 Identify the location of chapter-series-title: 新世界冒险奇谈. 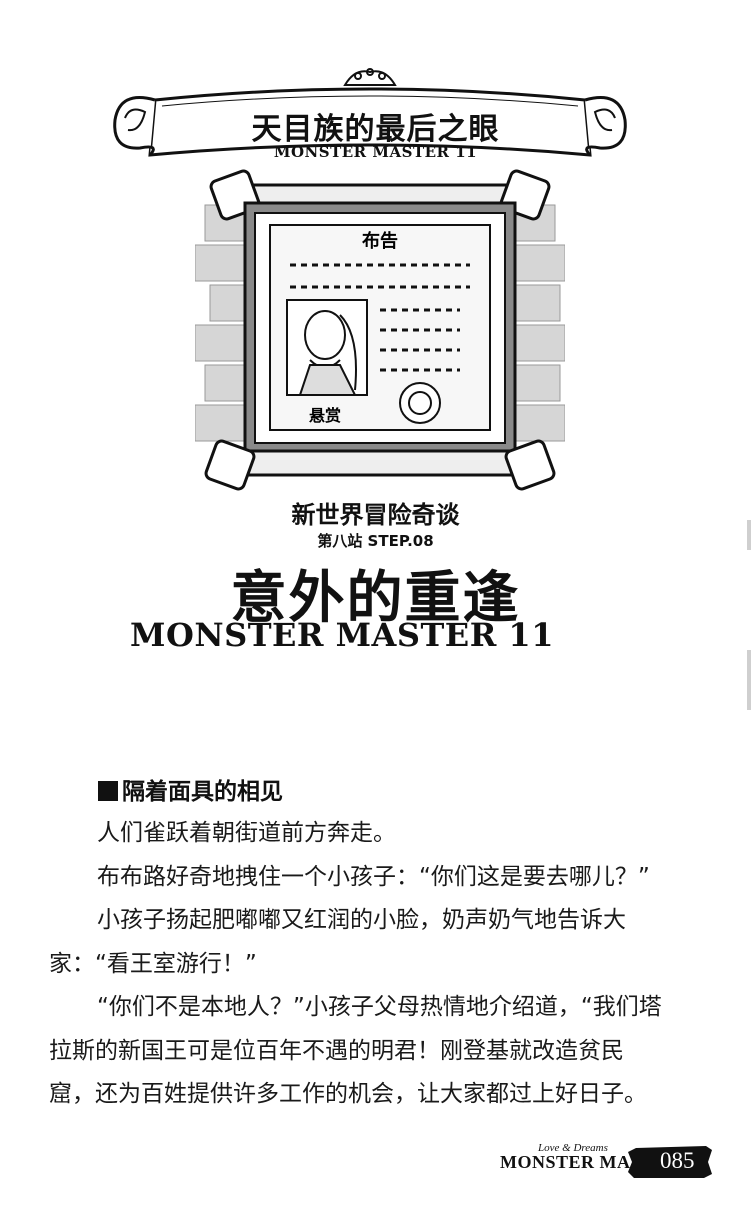
(375, 515).